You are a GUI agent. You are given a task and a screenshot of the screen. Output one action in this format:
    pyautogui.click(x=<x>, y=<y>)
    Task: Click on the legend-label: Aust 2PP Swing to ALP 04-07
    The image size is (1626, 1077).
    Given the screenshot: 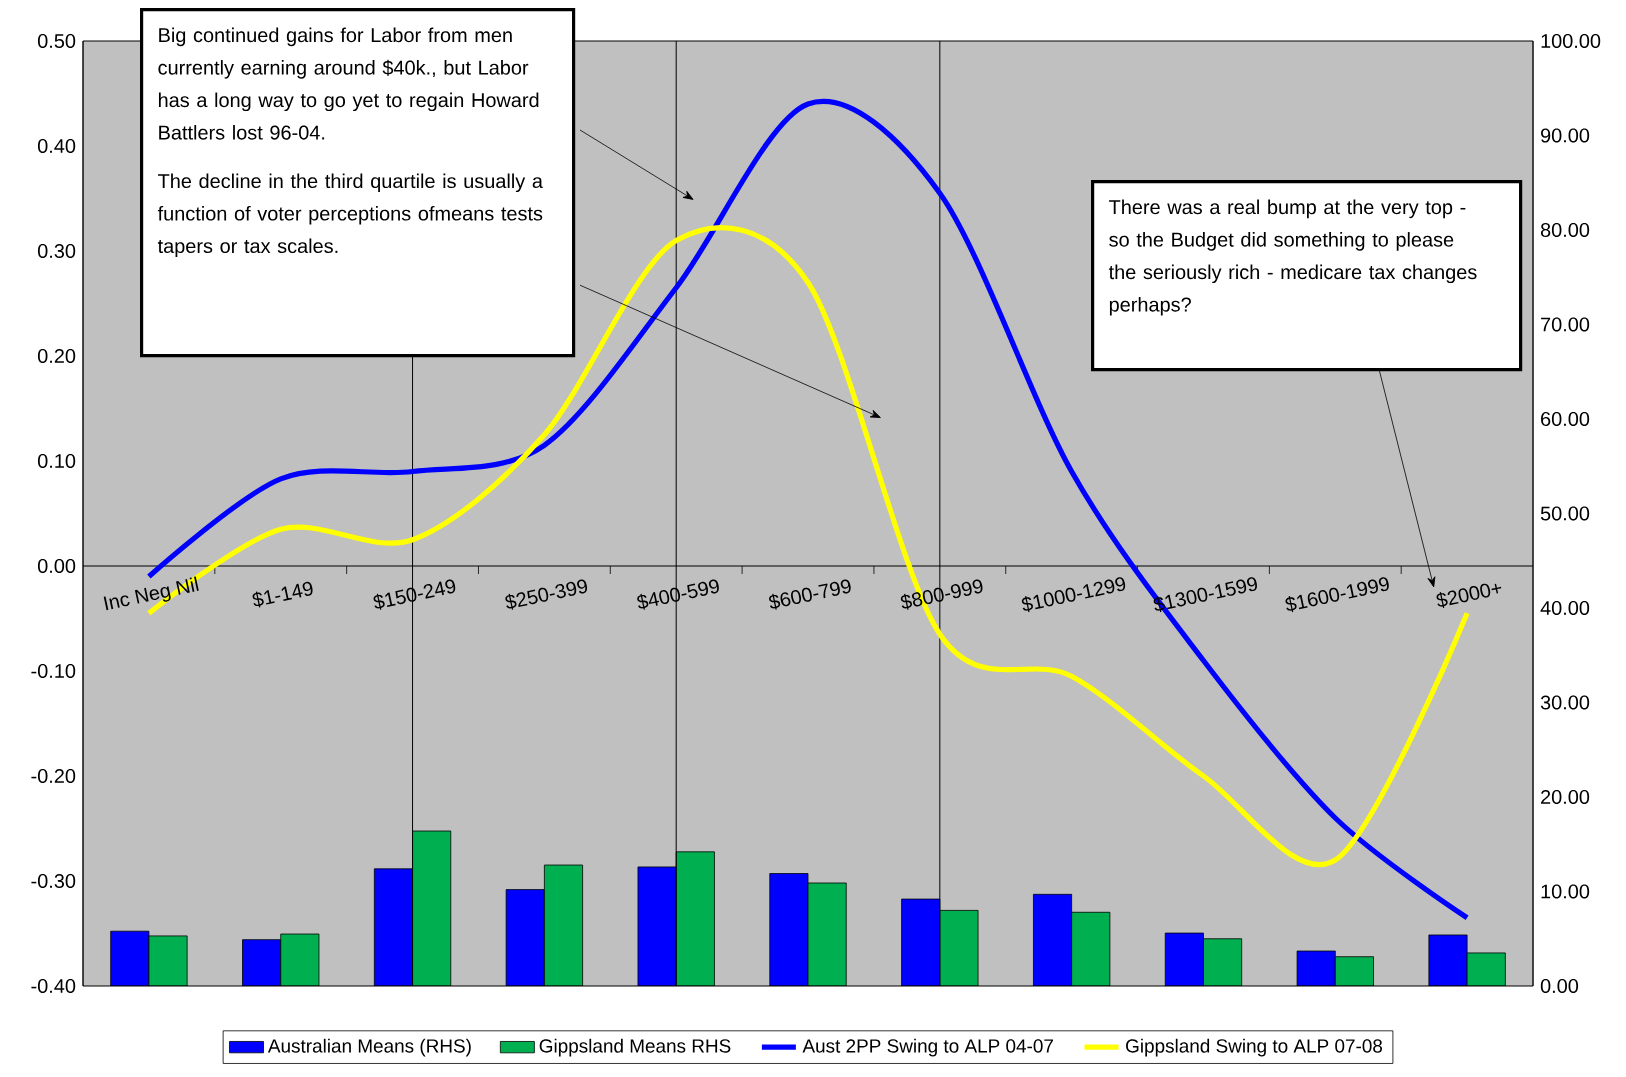 What is the action you would take?
    pyautogui.click(x=927, y=1047)
    